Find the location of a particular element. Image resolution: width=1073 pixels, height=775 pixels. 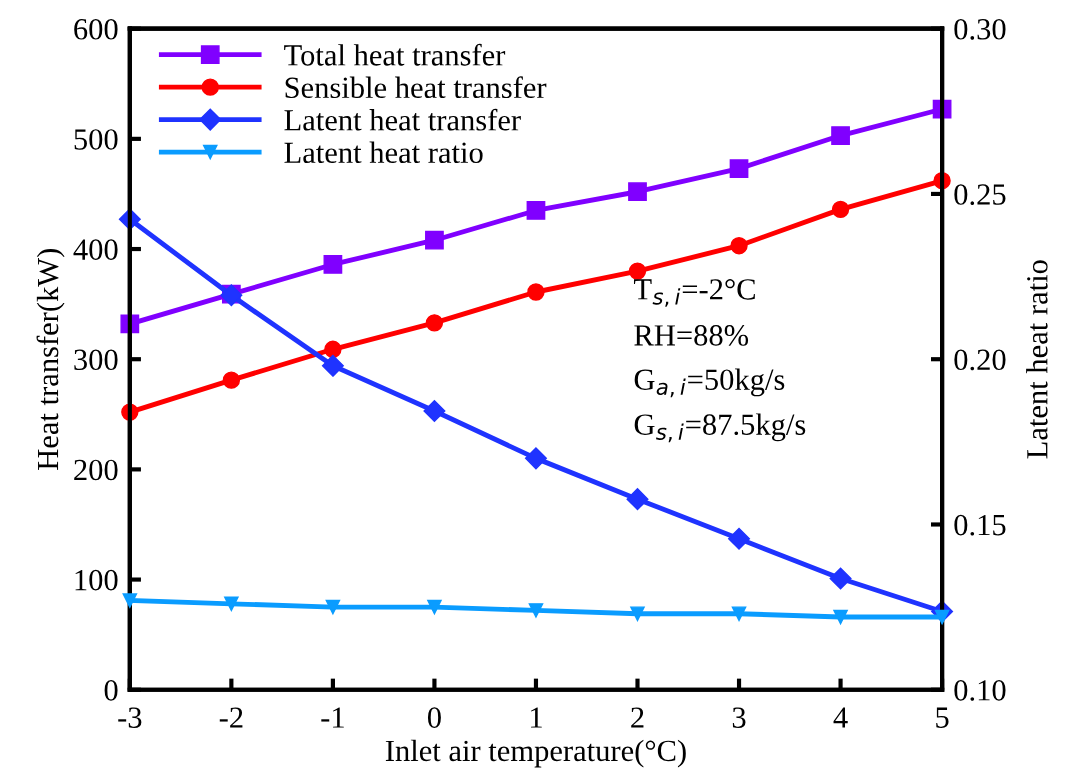

y2-tick-label: 0.15 is located at coordinates (980, 525).